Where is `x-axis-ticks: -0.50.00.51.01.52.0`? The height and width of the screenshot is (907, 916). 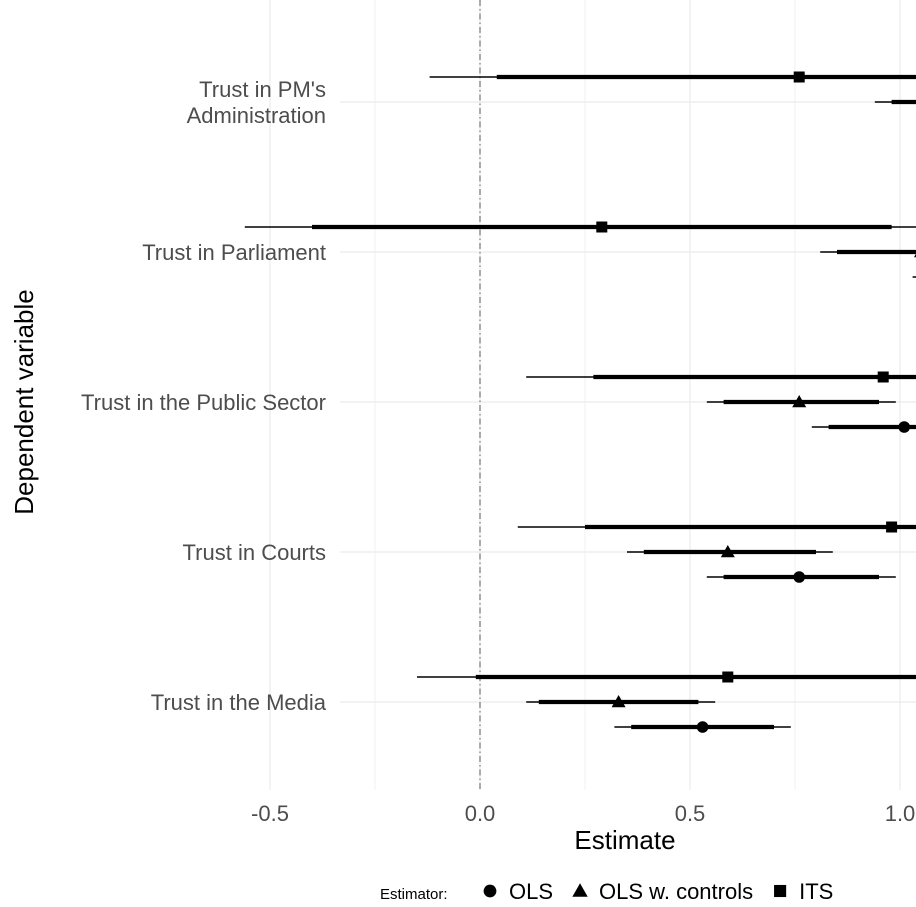
x-axis-ticks: -0.50.00.51.01.52.0 is located at coordinates (583, 813).